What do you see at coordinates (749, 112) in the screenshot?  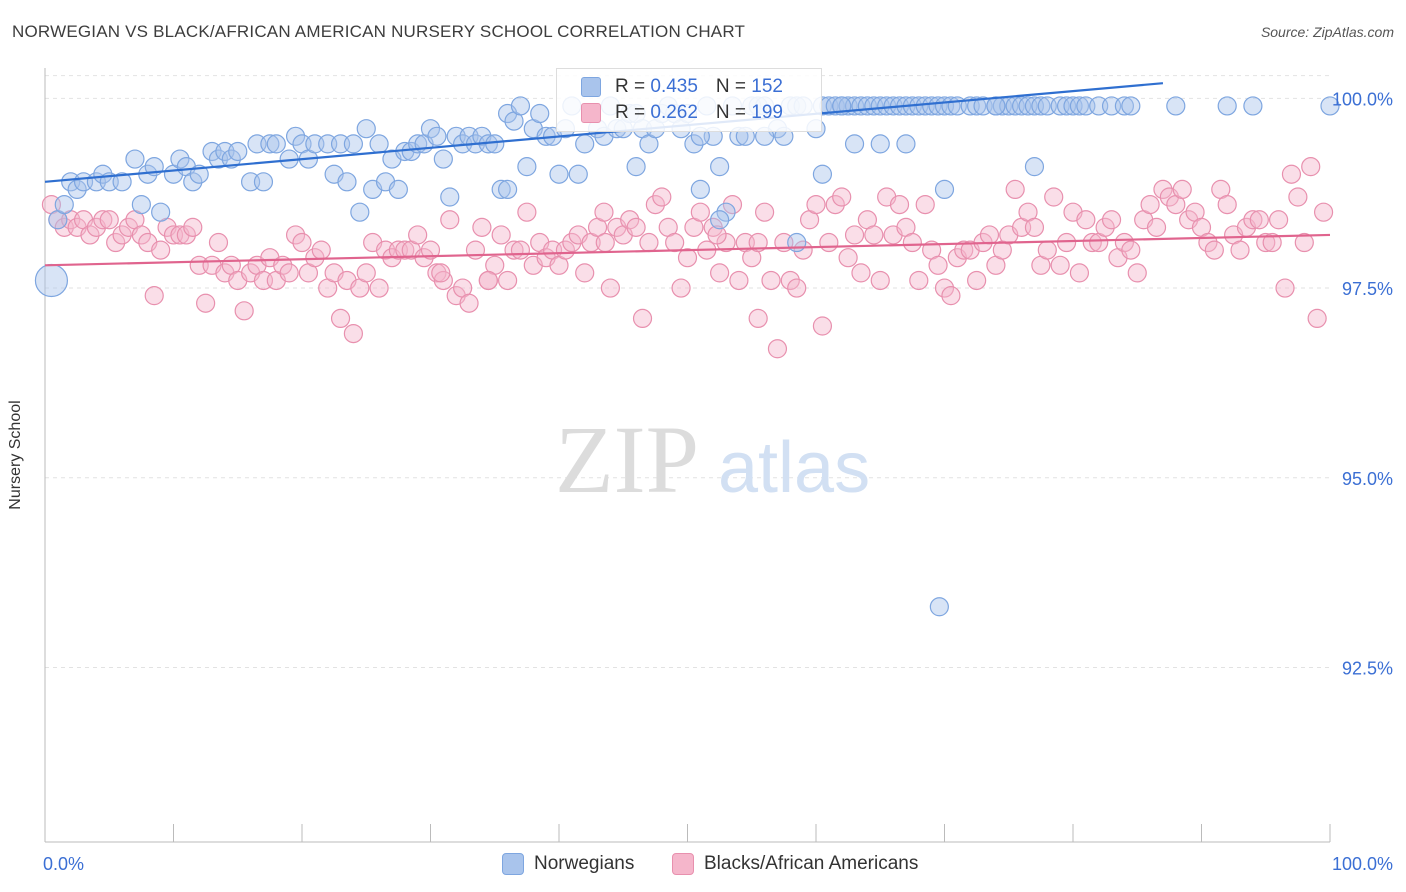 I see `n-label: N = 199` at bounding box center [749, 112].